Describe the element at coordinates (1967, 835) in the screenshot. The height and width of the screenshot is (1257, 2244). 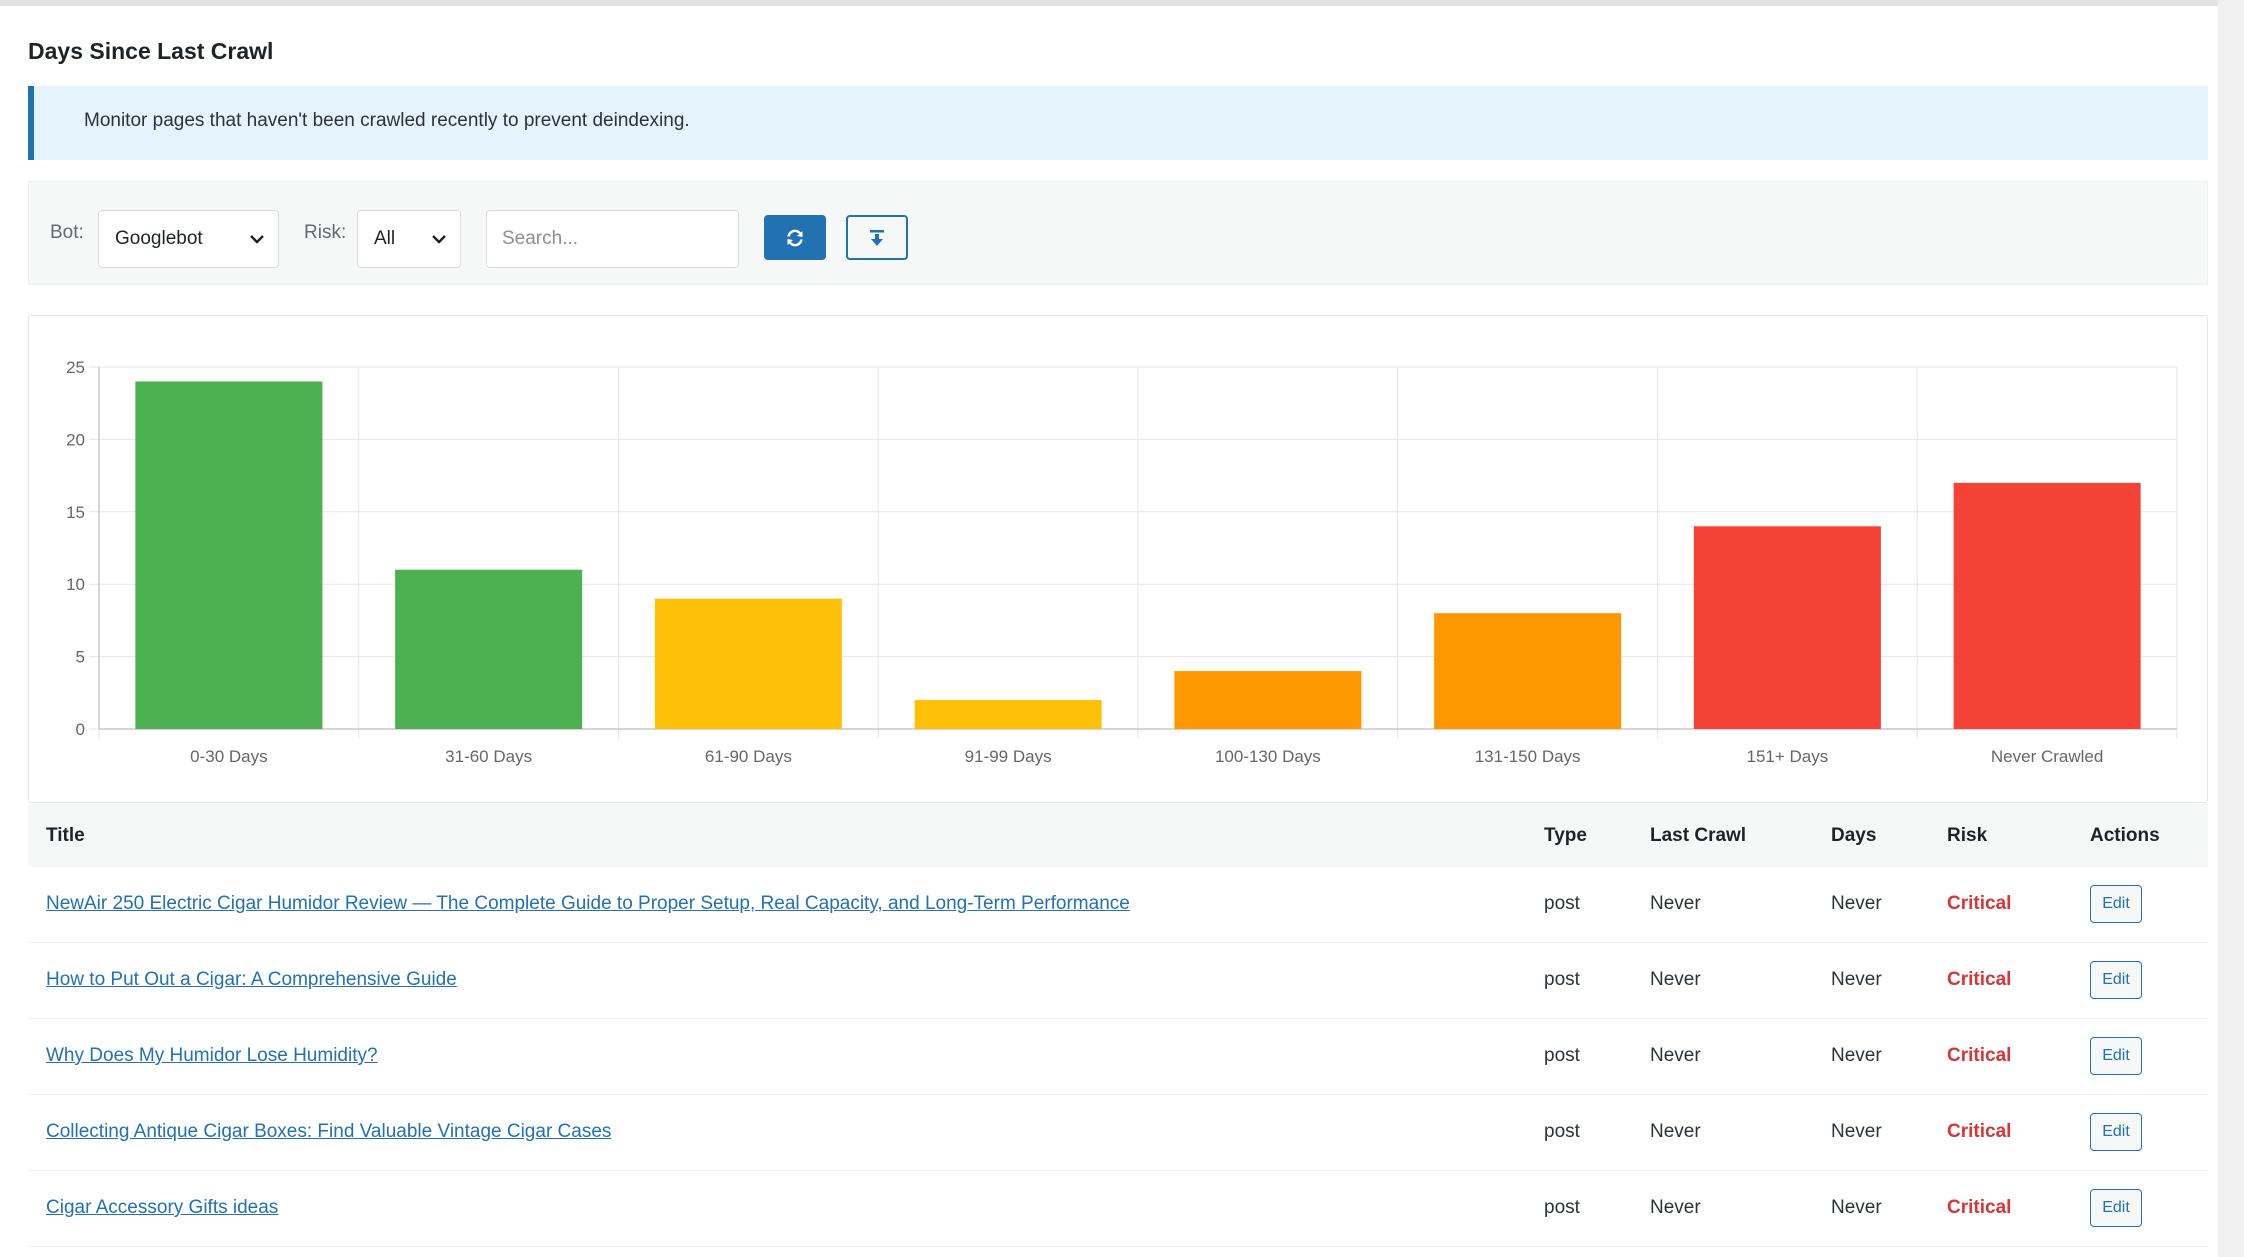
I see `column-header-risk: Risk` at that location.